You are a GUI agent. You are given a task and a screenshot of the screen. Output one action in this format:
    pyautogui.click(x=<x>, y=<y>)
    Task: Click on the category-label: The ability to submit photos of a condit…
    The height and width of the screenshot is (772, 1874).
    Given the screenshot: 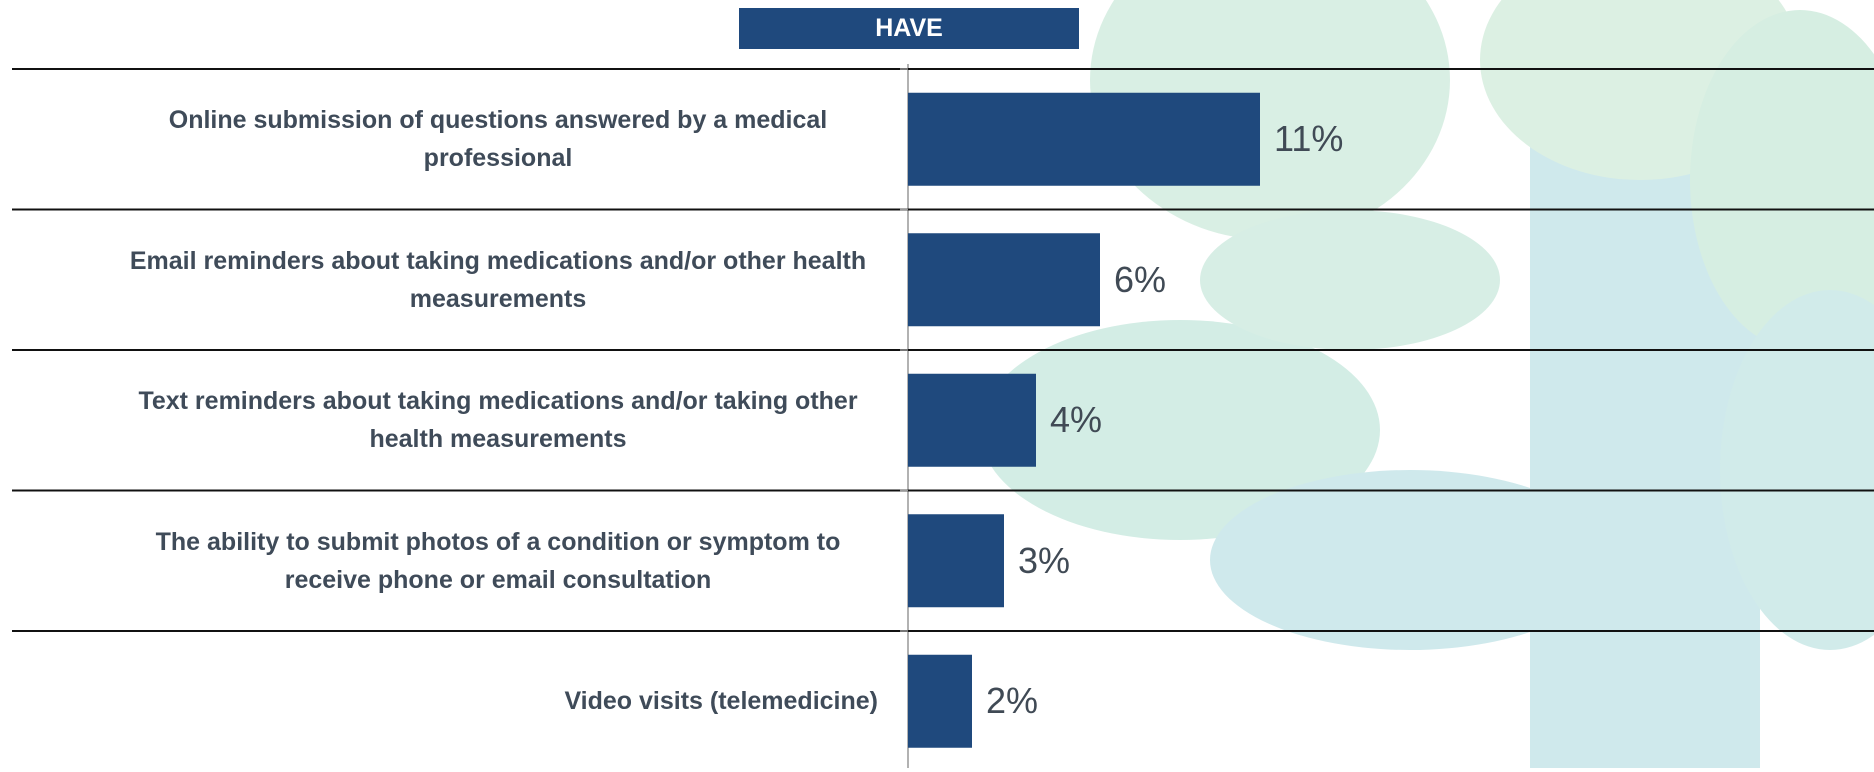 What is the action you would take?
    pyautogui.click(x=439, y=561)
    